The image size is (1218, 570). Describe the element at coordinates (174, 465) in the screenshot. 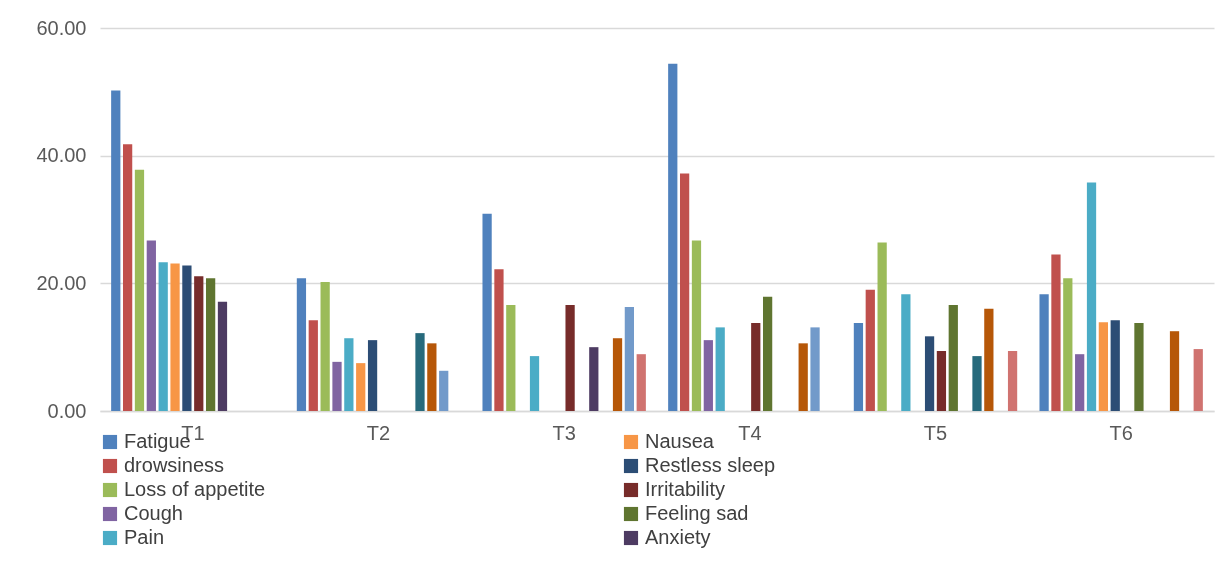

I see `legend-label: drowsiness` at that location.